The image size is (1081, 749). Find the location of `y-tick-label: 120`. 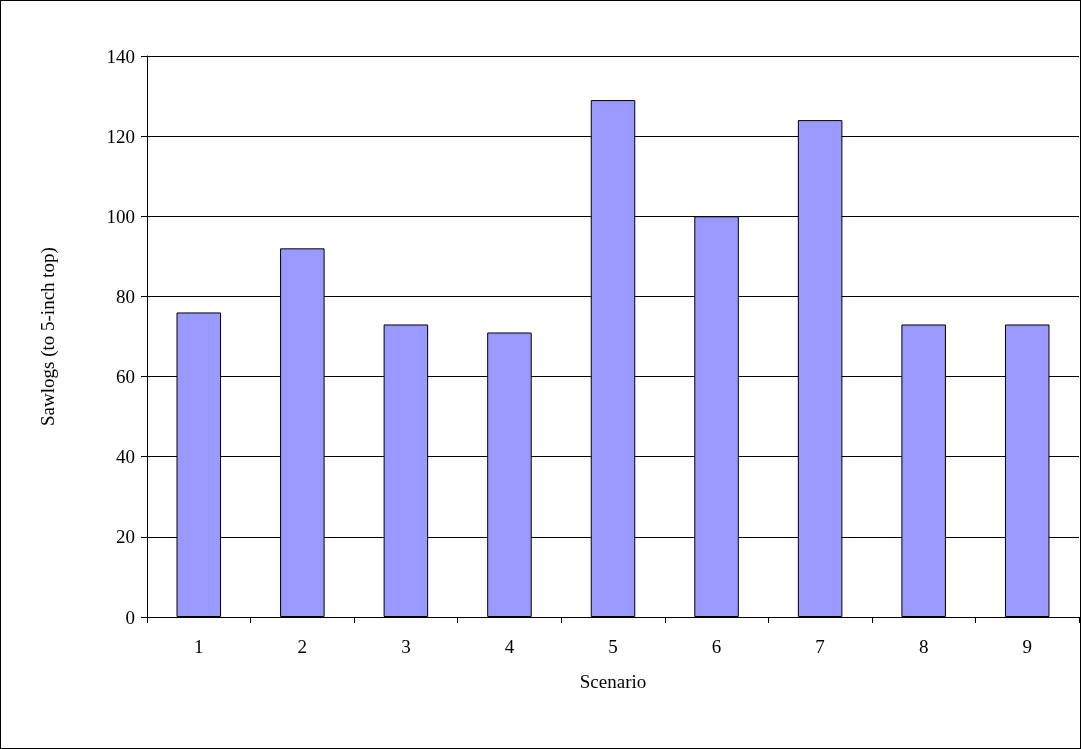

y-tick-label: 120 is located at coordinates (120, 136).